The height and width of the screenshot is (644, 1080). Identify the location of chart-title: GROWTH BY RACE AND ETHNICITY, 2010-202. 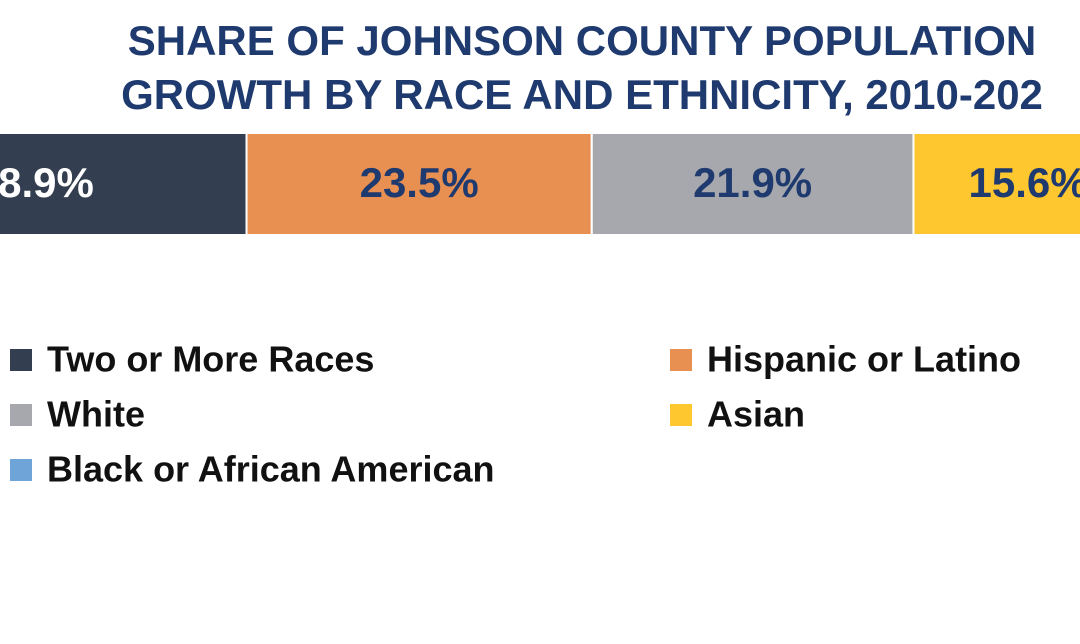
(582, 94).